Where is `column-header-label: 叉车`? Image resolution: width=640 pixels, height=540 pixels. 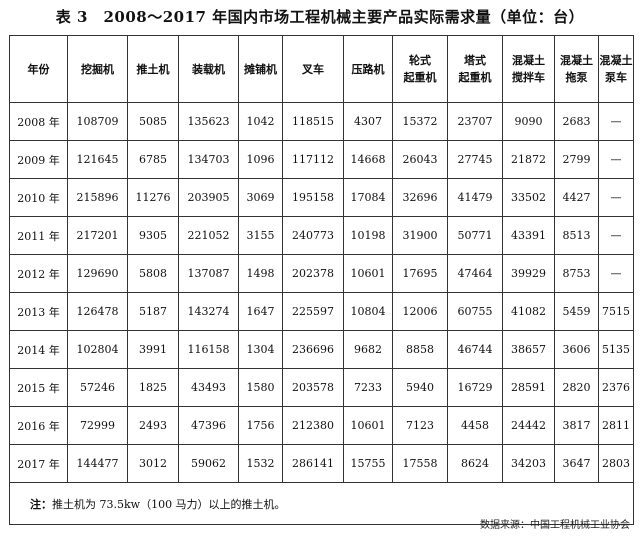
column-header-label: 叉车 is located at coordinates (313, 69).